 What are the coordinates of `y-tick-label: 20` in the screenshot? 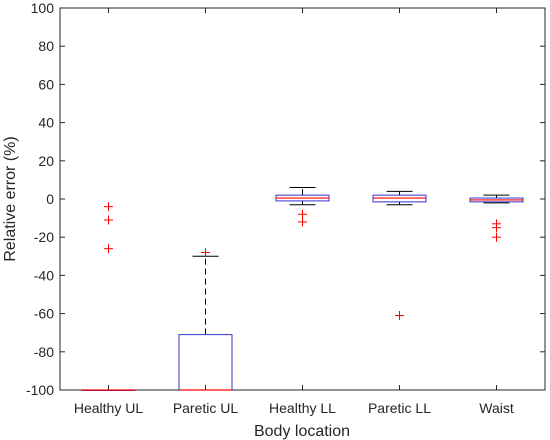 It's located at (46, 161).